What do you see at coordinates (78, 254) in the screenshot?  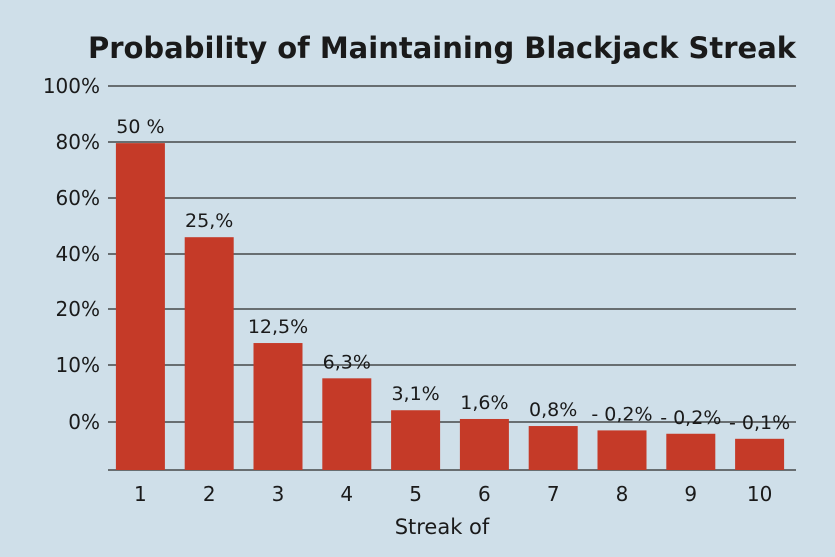 I see `y-tick-label: 40%` at bounding box center [78, 254].